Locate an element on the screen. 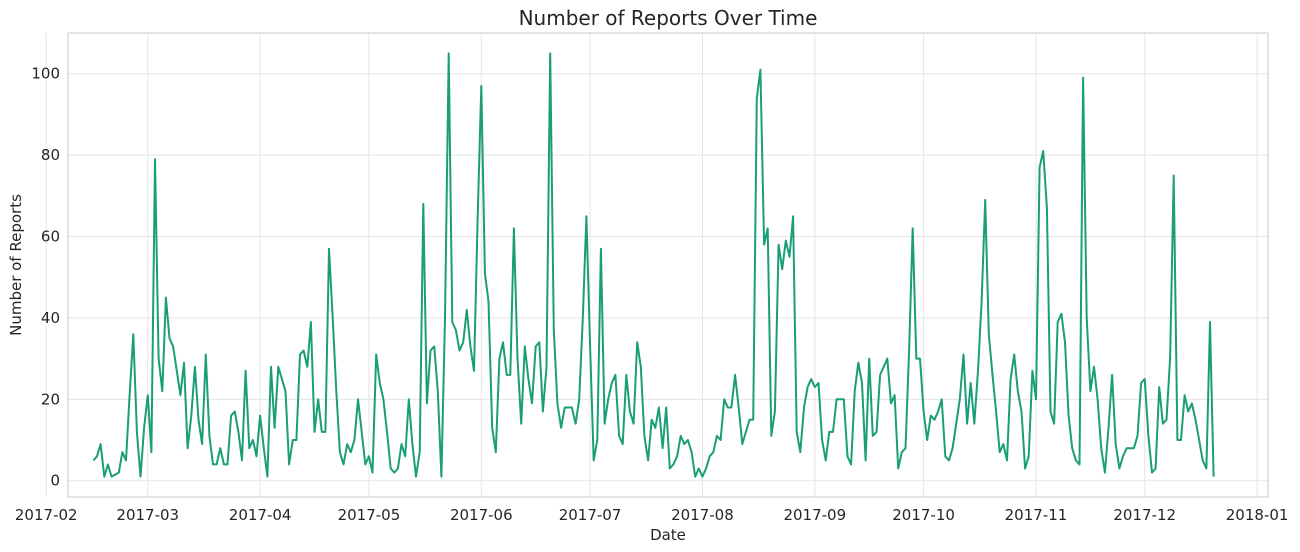 This screenshot has width=1300, height=552. x-tick-label: 2017-06 is located at coordinates (481, 515).